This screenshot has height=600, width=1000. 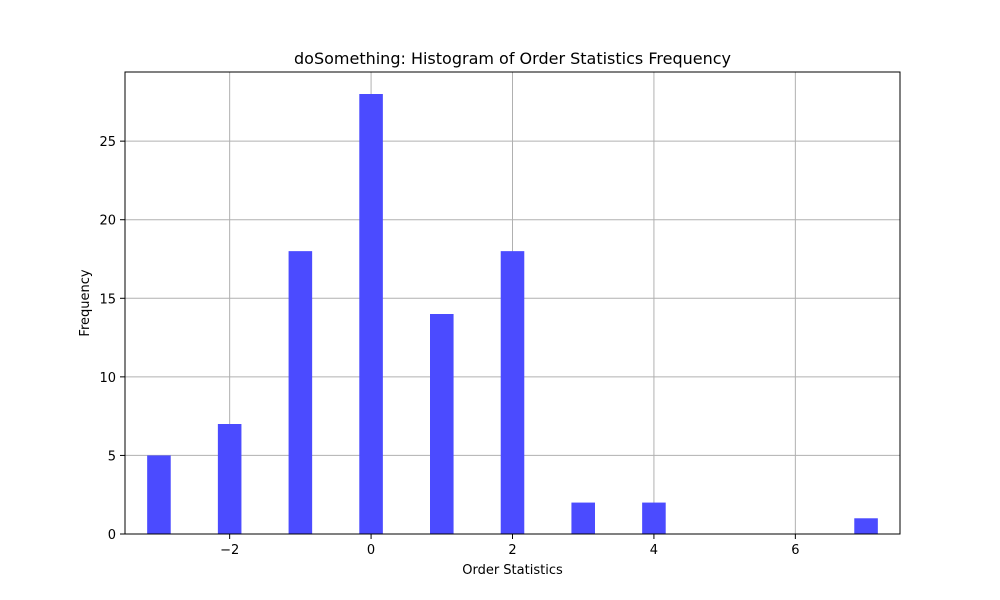 What do you see at coordinates (112, 456) in the screenshot?
I see `y-tick-label: 5` at bounding box center [112, 456].